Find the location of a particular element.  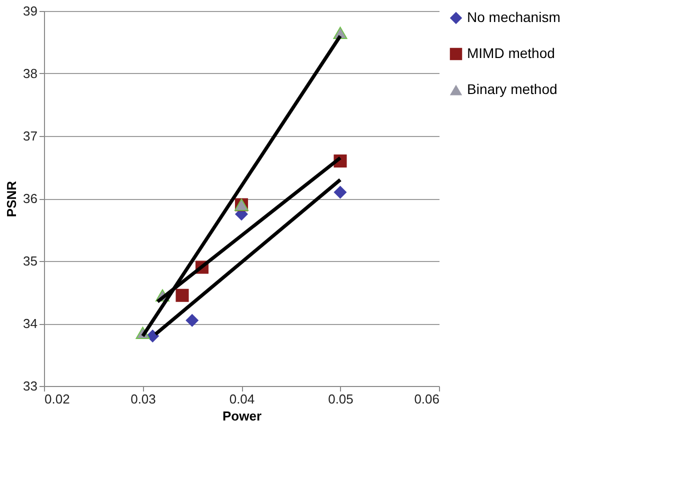

x-tick-label: 0.02 is located at coordinates (57, 399).